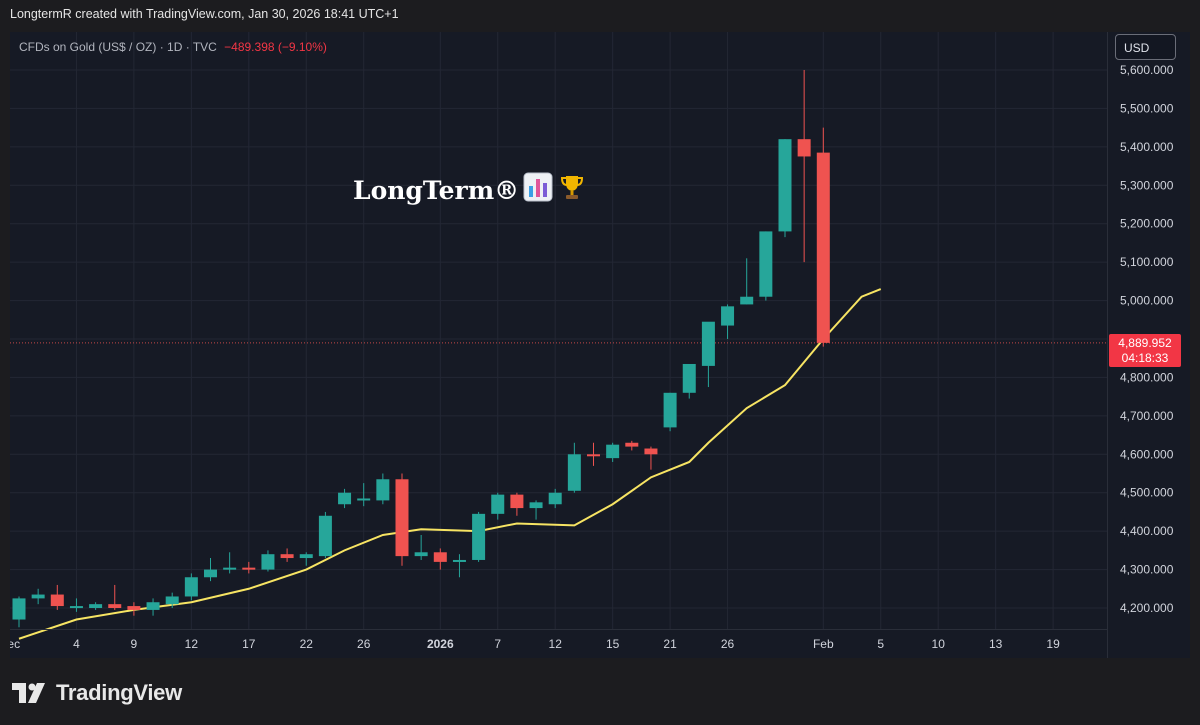 This screenshot has width=1200, height=725. What do you see at coordinates (1147, 70) in the screenshot?
I see `price-axis-tick-label: 5,600.000` at bounding box center [1147, 70].